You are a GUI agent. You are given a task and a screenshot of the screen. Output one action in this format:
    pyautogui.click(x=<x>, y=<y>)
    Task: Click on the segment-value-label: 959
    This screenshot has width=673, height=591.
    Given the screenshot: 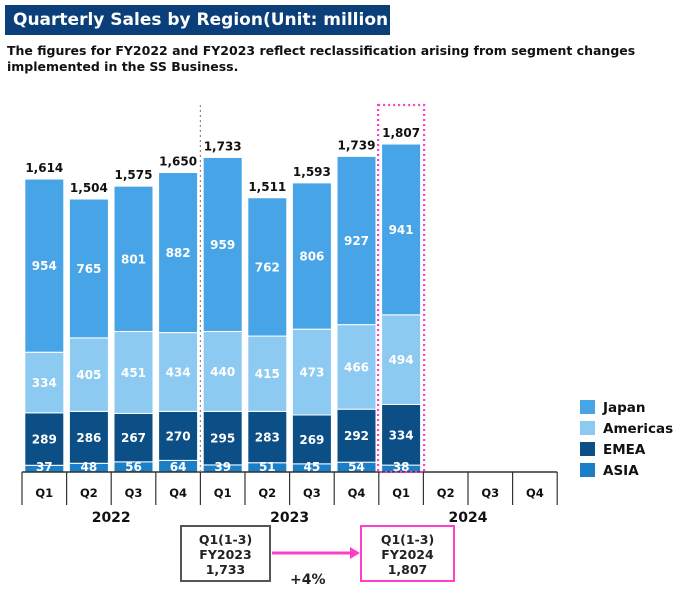 What is the action you would take?
    pyautogui.click(x=222, y=245)
    